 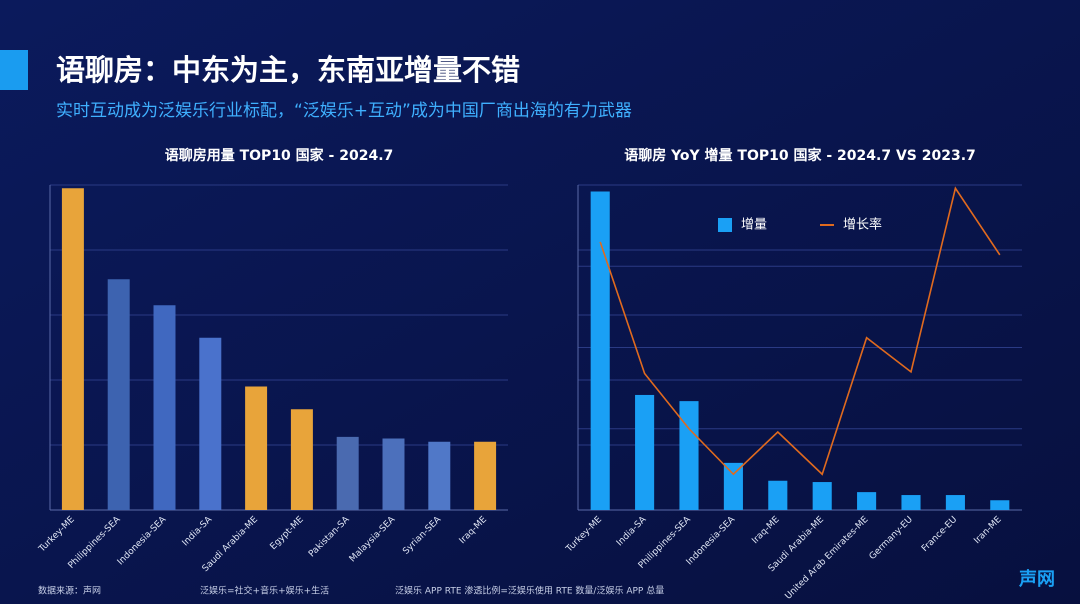 I want to click on footnote: 泛娱乐 APP RTE 渗透比例=泛娱乐使用 RTE 数量/泛娱乐 APP 总量, so click(x=529, y=591).